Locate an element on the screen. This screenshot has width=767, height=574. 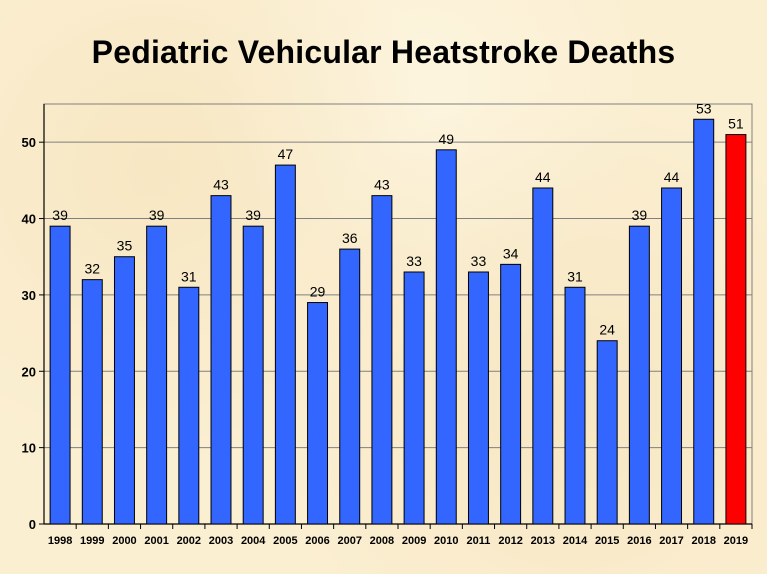
data-label: 47 is located at coordinates (286, 154).